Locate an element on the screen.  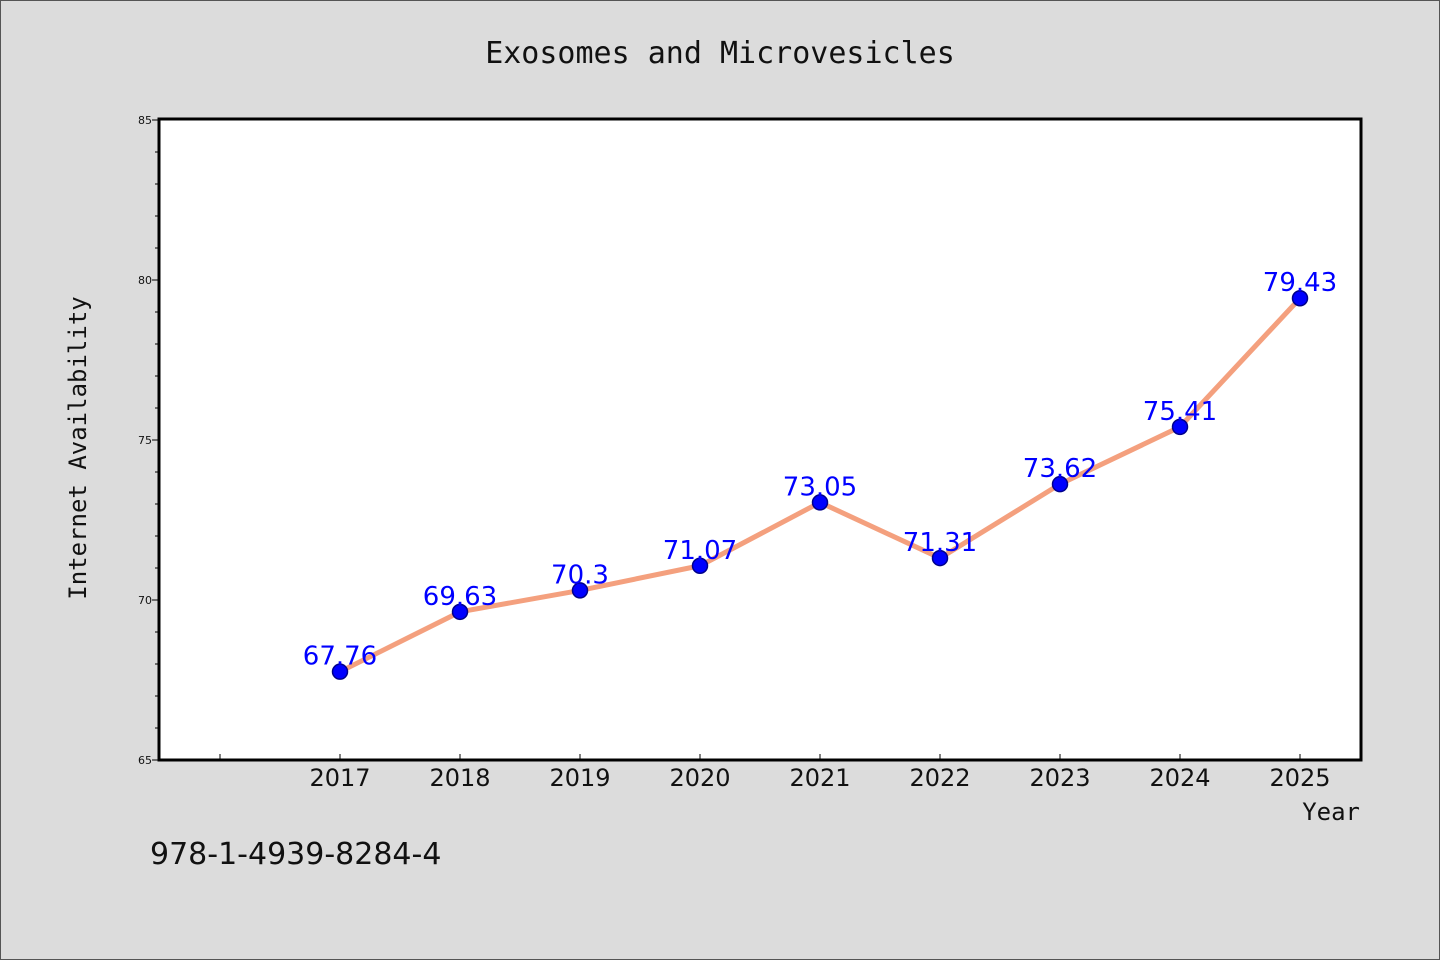
data-label: 71.31 is located at coordinates (940, 543).